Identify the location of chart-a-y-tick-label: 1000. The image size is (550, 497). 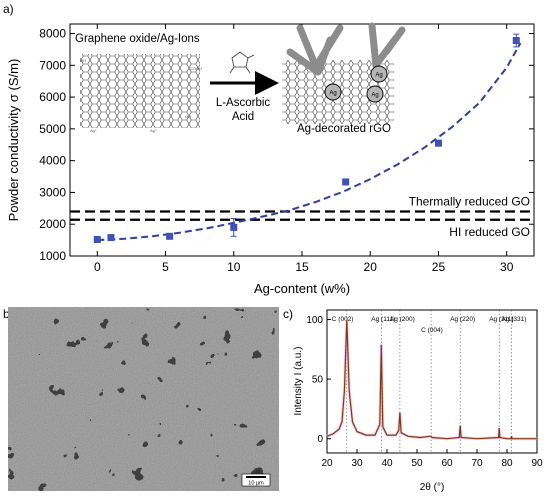
(52, 256).